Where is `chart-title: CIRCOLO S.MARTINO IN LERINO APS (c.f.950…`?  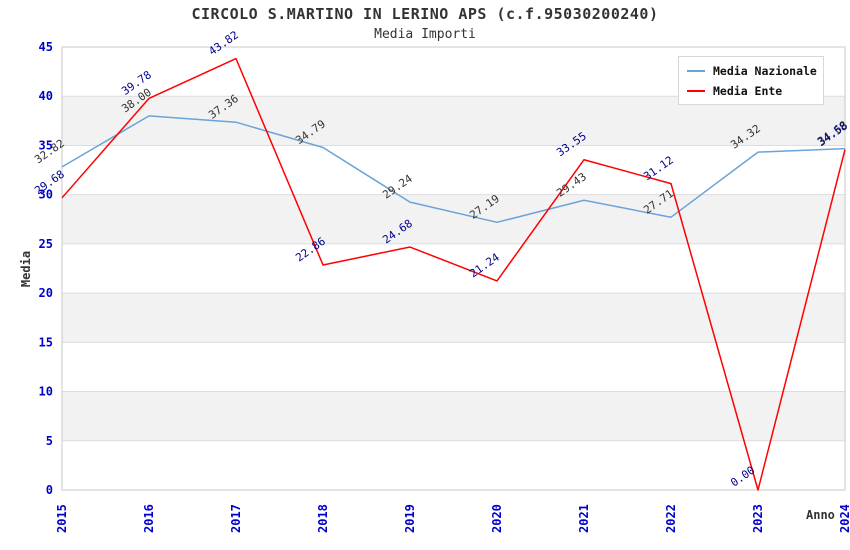
chart-title: CIRCOLO S.MARTINO IN LERINO APS (c.f.950… is located at coordinates (425, 14).